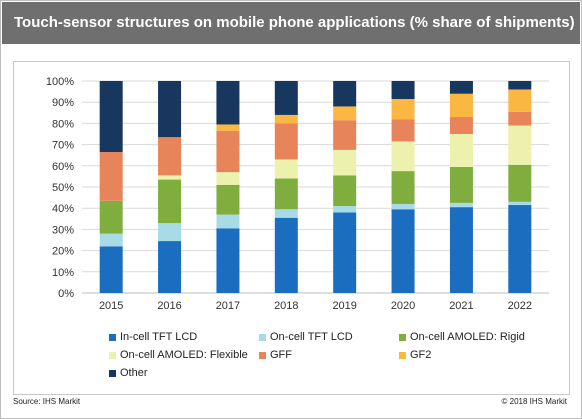 The width and height of the screenshot is (582, 419). I want to click on legend-item: In-cell TFT LCD, so click(153, 337).